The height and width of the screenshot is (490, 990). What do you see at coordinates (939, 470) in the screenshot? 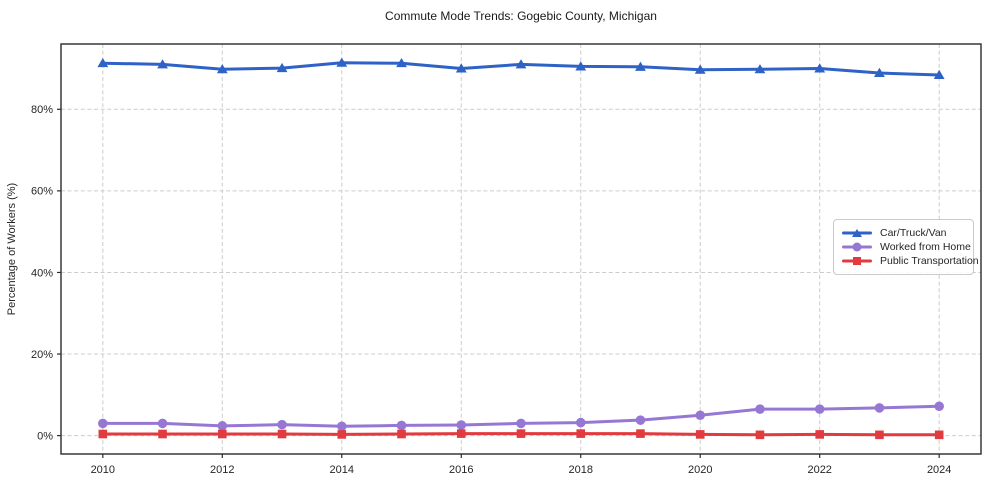
I see `x-tick-label: 2024` at bounding box center [939, 470].